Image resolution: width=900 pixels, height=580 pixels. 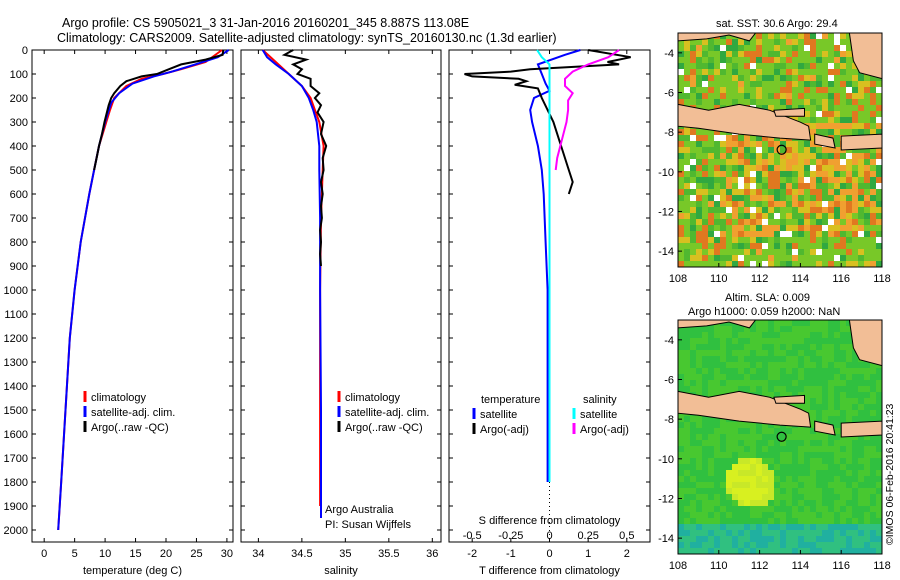 I want to click on x-tick-label: -2, so click(x=472, y=554).